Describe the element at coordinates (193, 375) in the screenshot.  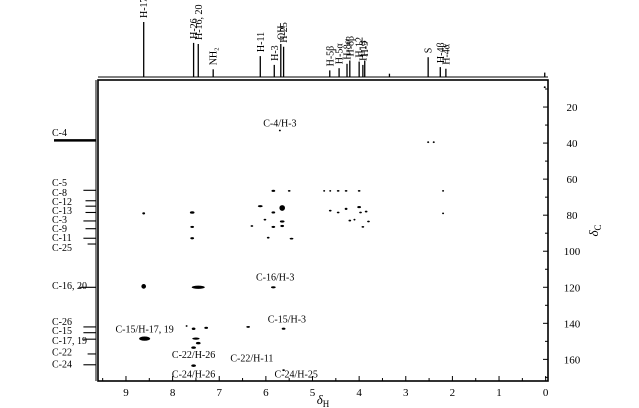
I see `annotation-6: C-24/H-26` at that location.